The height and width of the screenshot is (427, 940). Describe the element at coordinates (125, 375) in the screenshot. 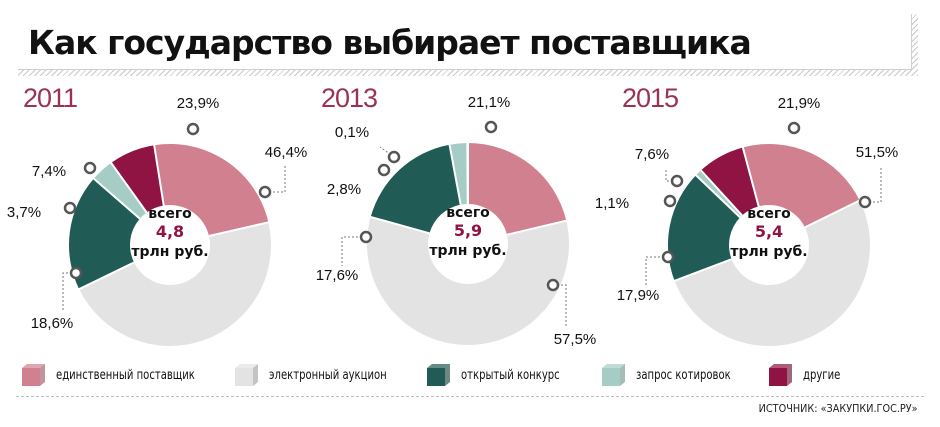

I see `legend-label-single: единственный поставщик` at that location.